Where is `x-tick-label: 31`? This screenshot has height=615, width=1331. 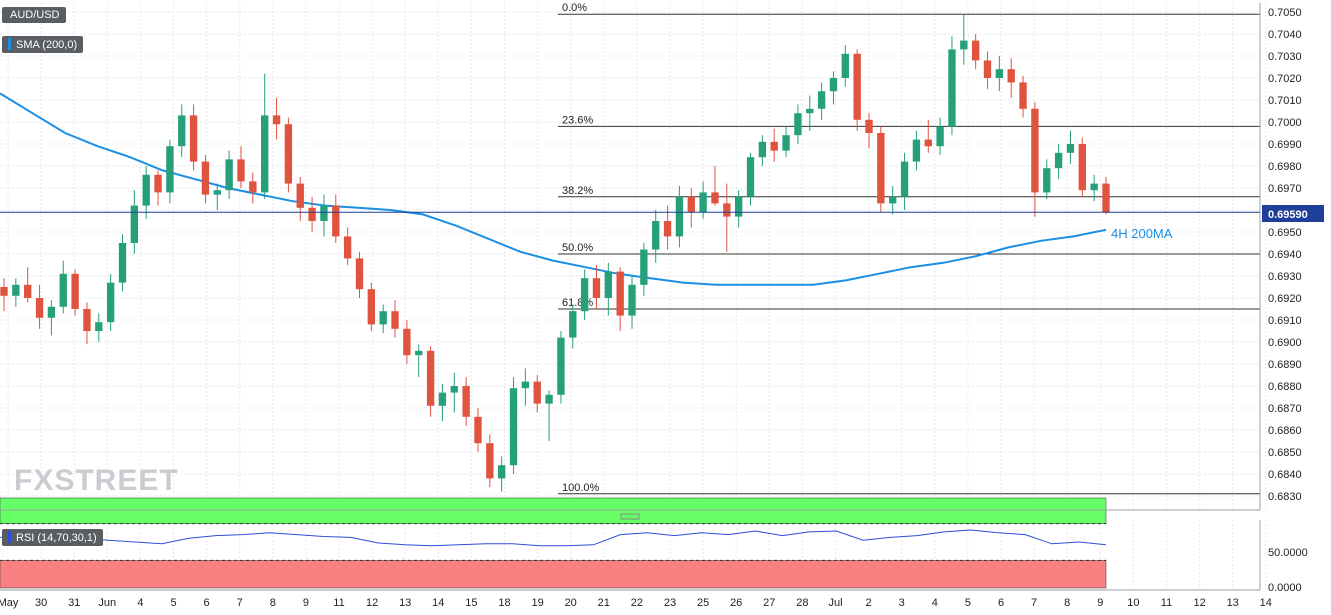 x-tick-label: 31 is located at coordinates (74, 603).